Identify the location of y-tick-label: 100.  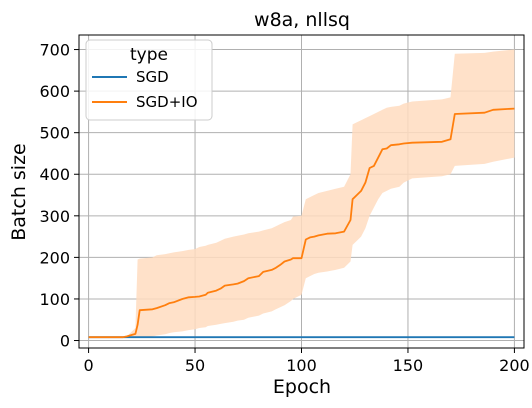
(54, 299).